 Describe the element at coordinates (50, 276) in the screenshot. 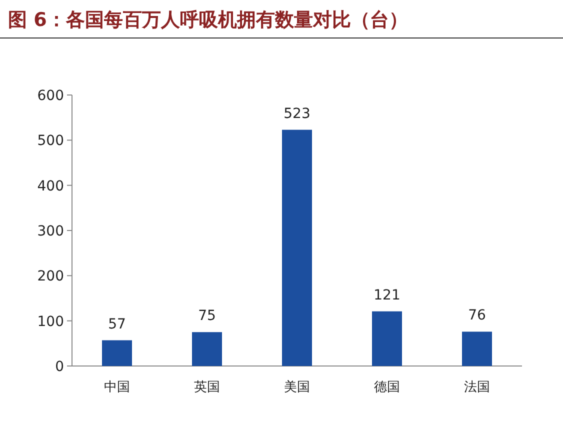

I see `y-tick-label: 200` at that location.